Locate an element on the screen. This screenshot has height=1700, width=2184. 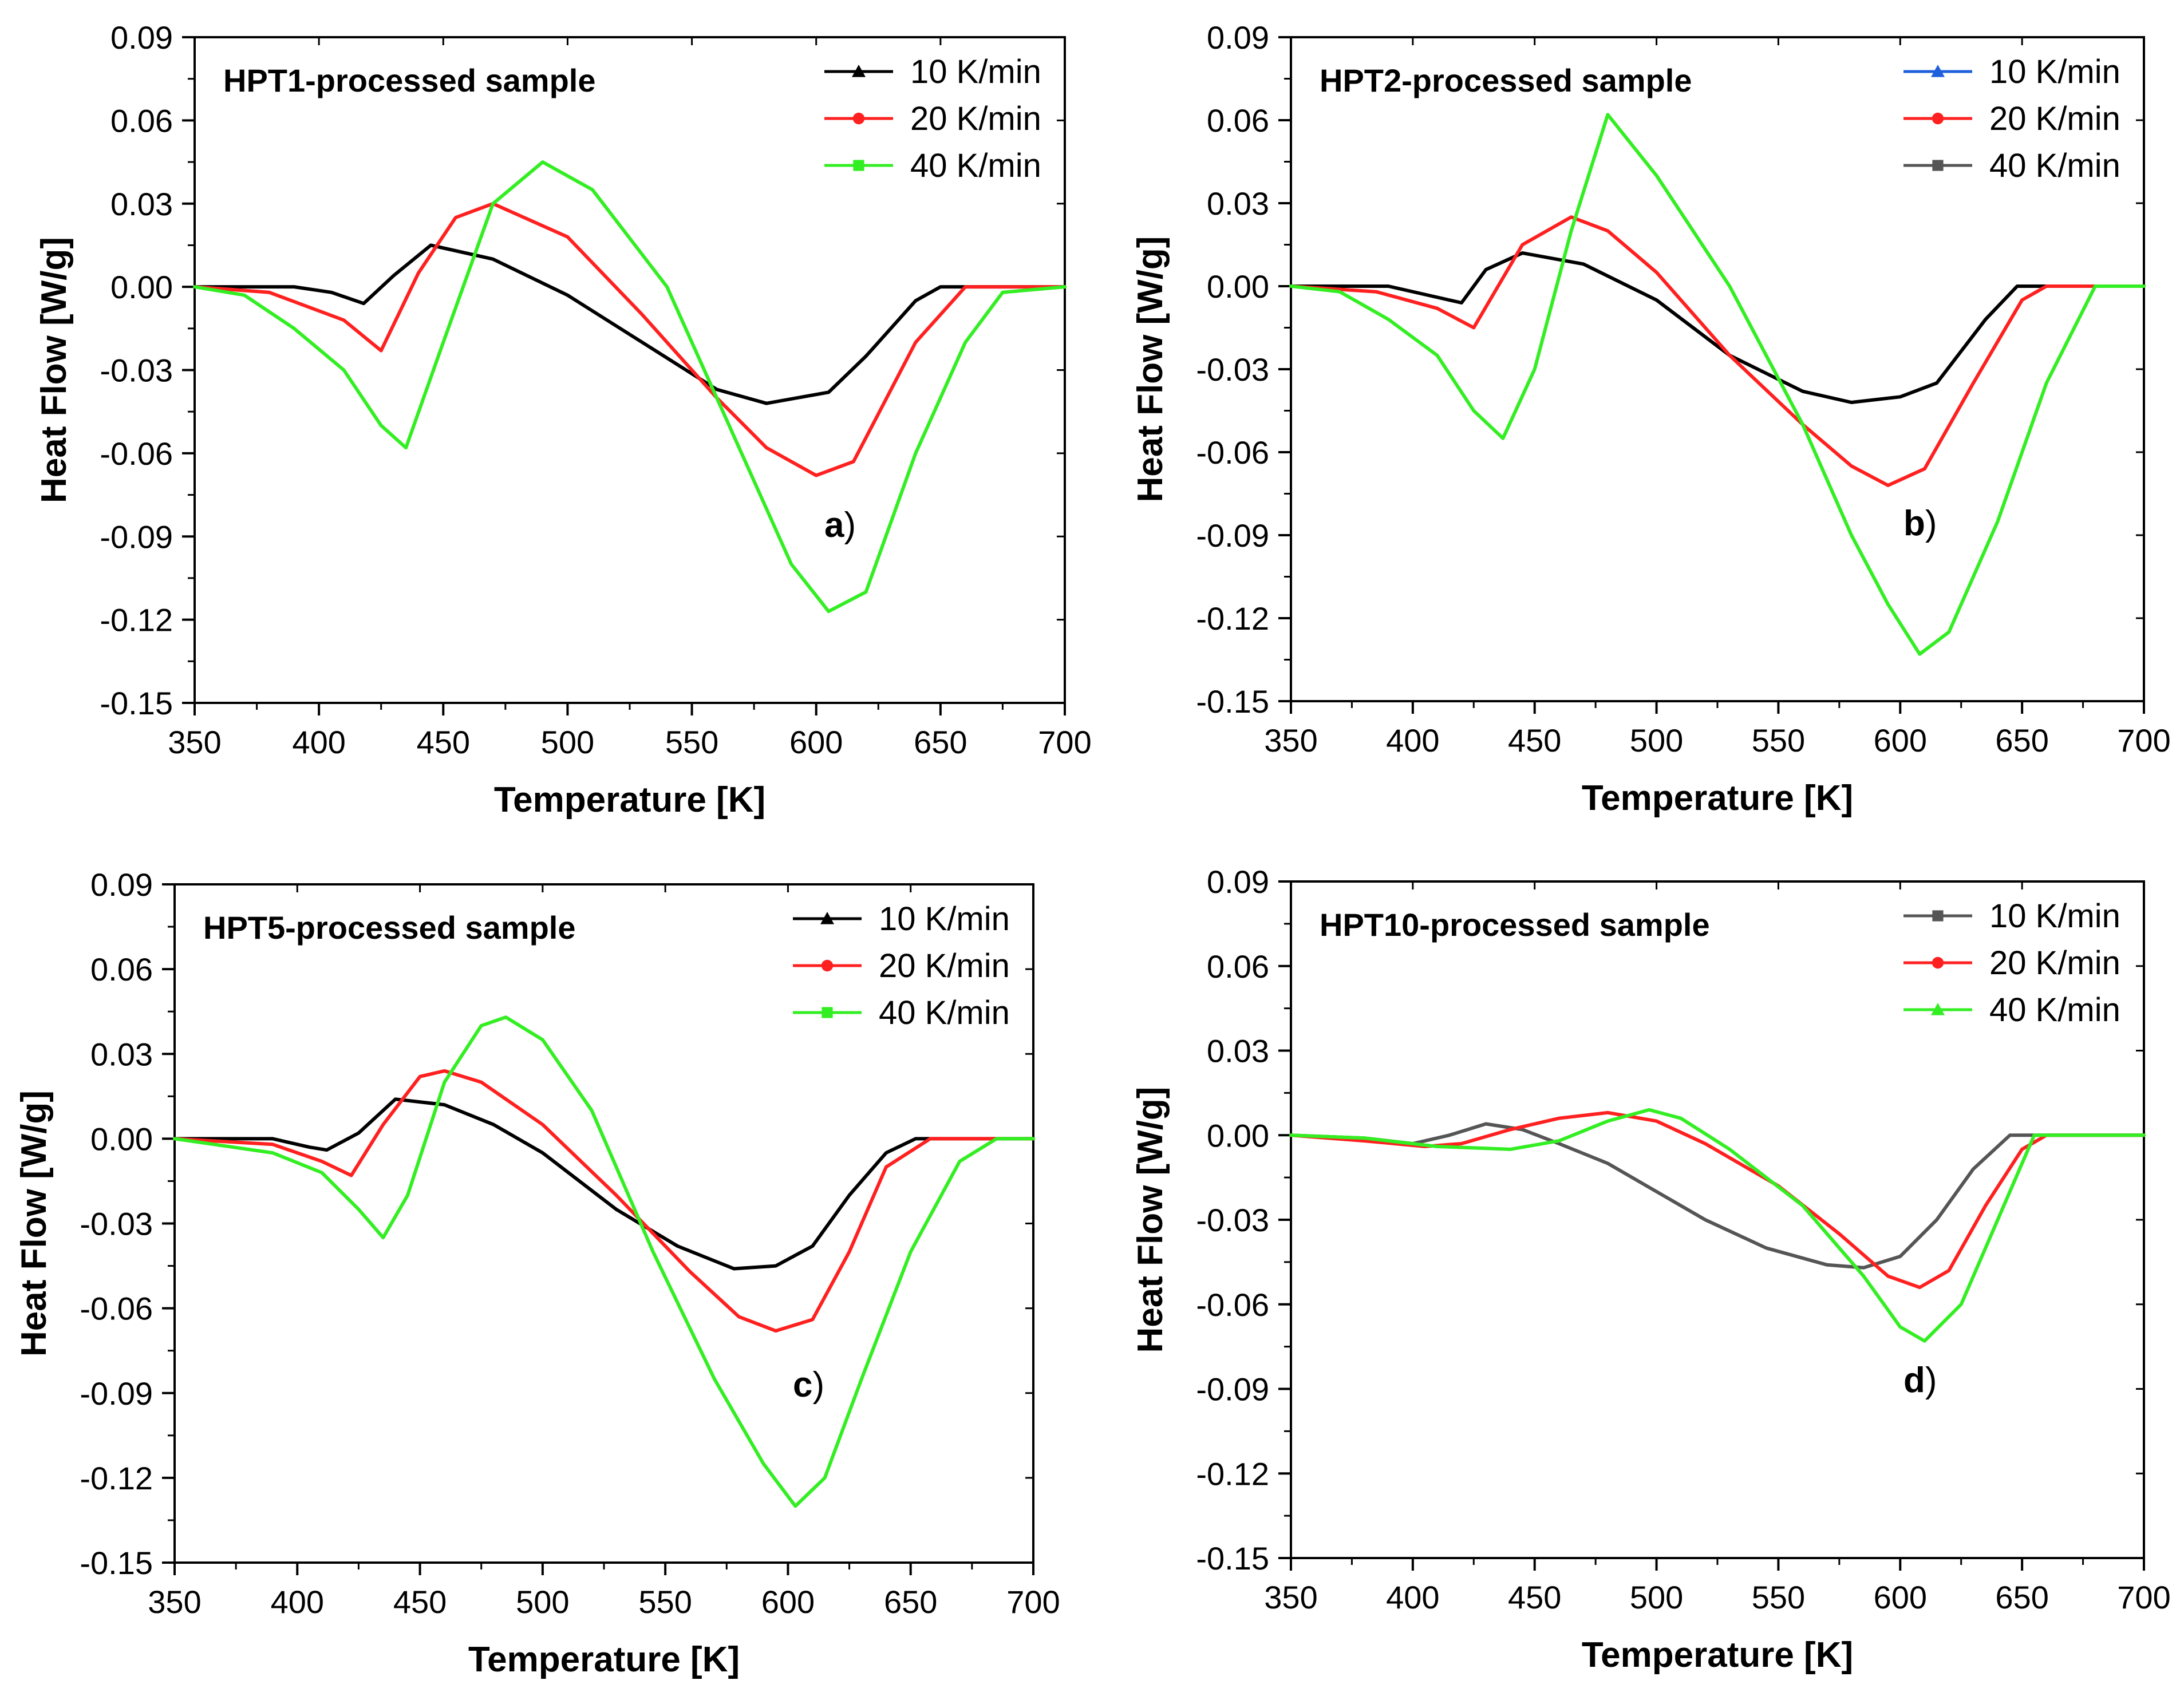
x-tick-label: 650 is located at coordinates (2022, 740).